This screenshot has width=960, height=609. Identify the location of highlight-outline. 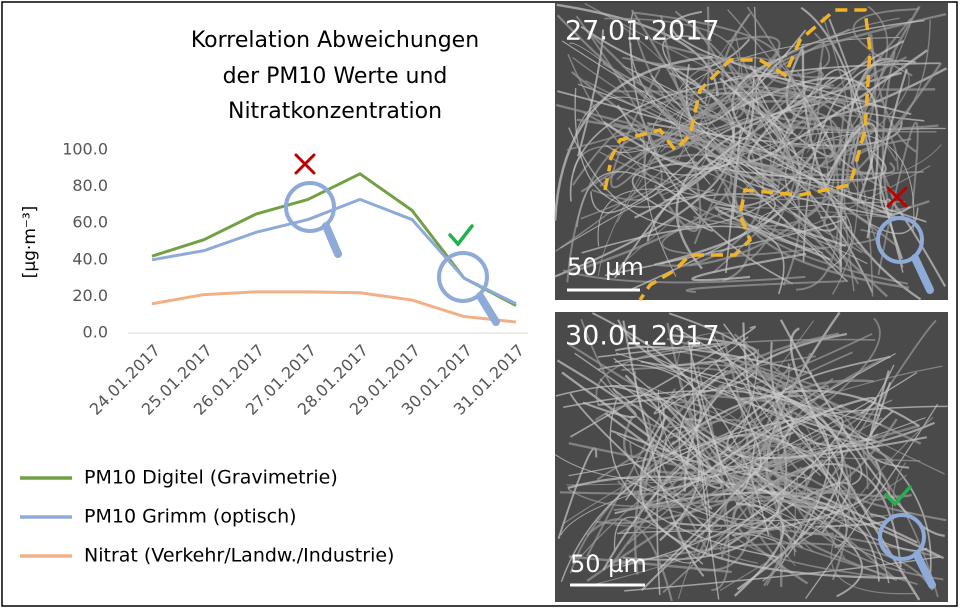
(737, 154).